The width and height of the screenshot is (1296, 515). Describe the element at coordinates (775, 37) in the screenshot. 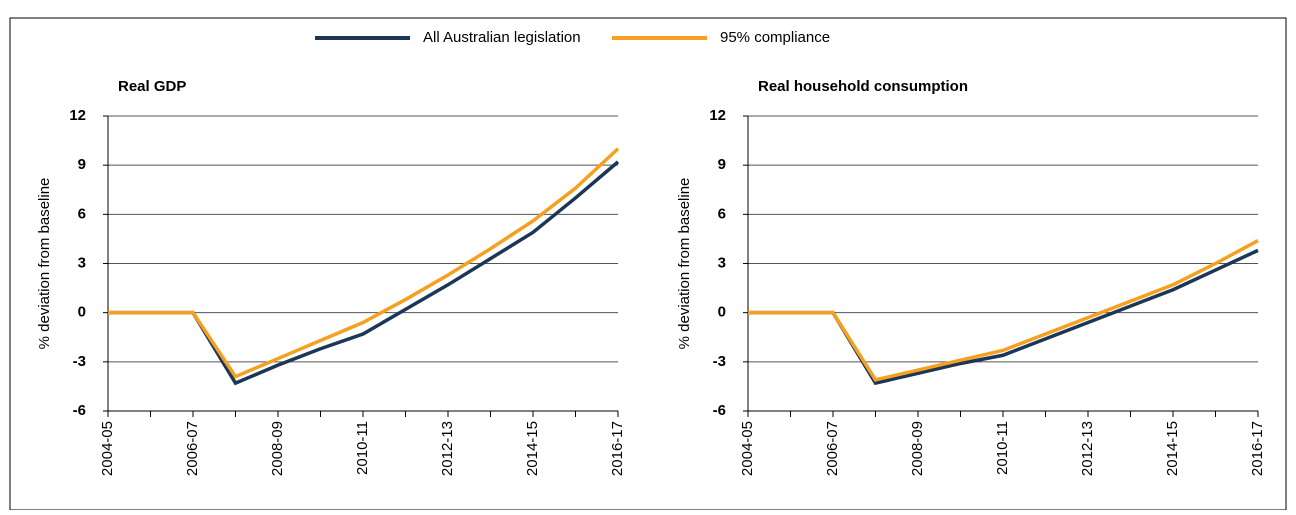

I see `legend-label: 95% compliance` at that location.